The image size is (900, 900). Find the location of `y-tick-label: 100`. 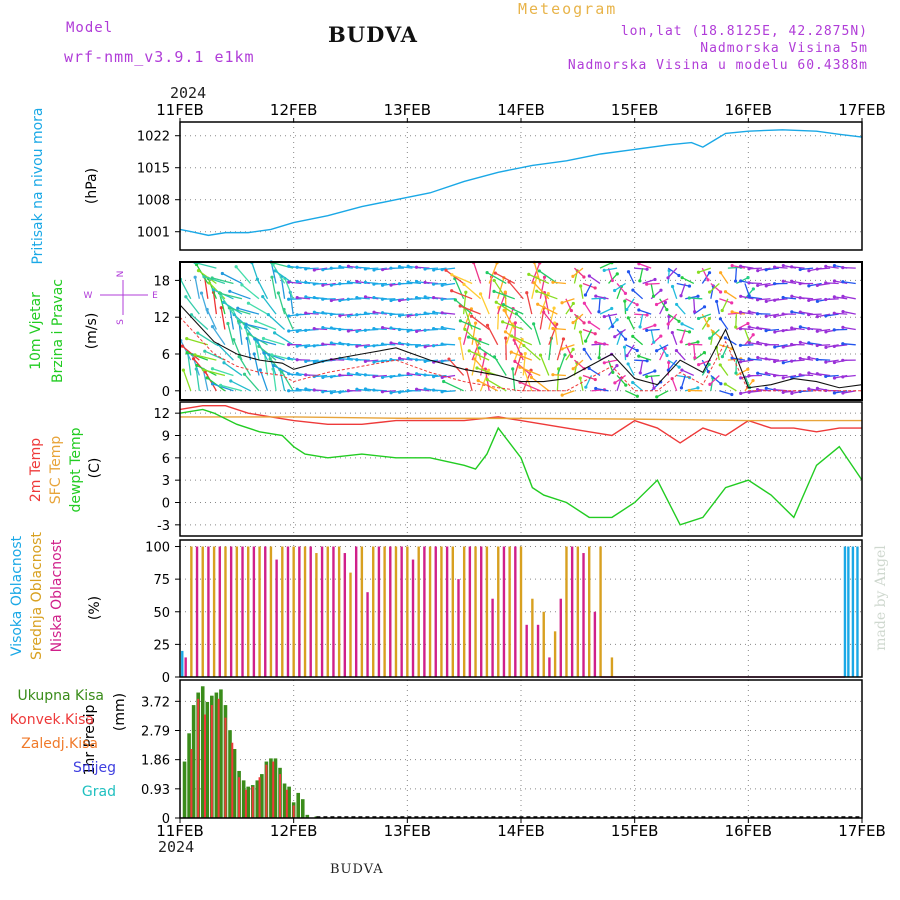

y-tick-label: 100 is located at coordinates (157, 548).